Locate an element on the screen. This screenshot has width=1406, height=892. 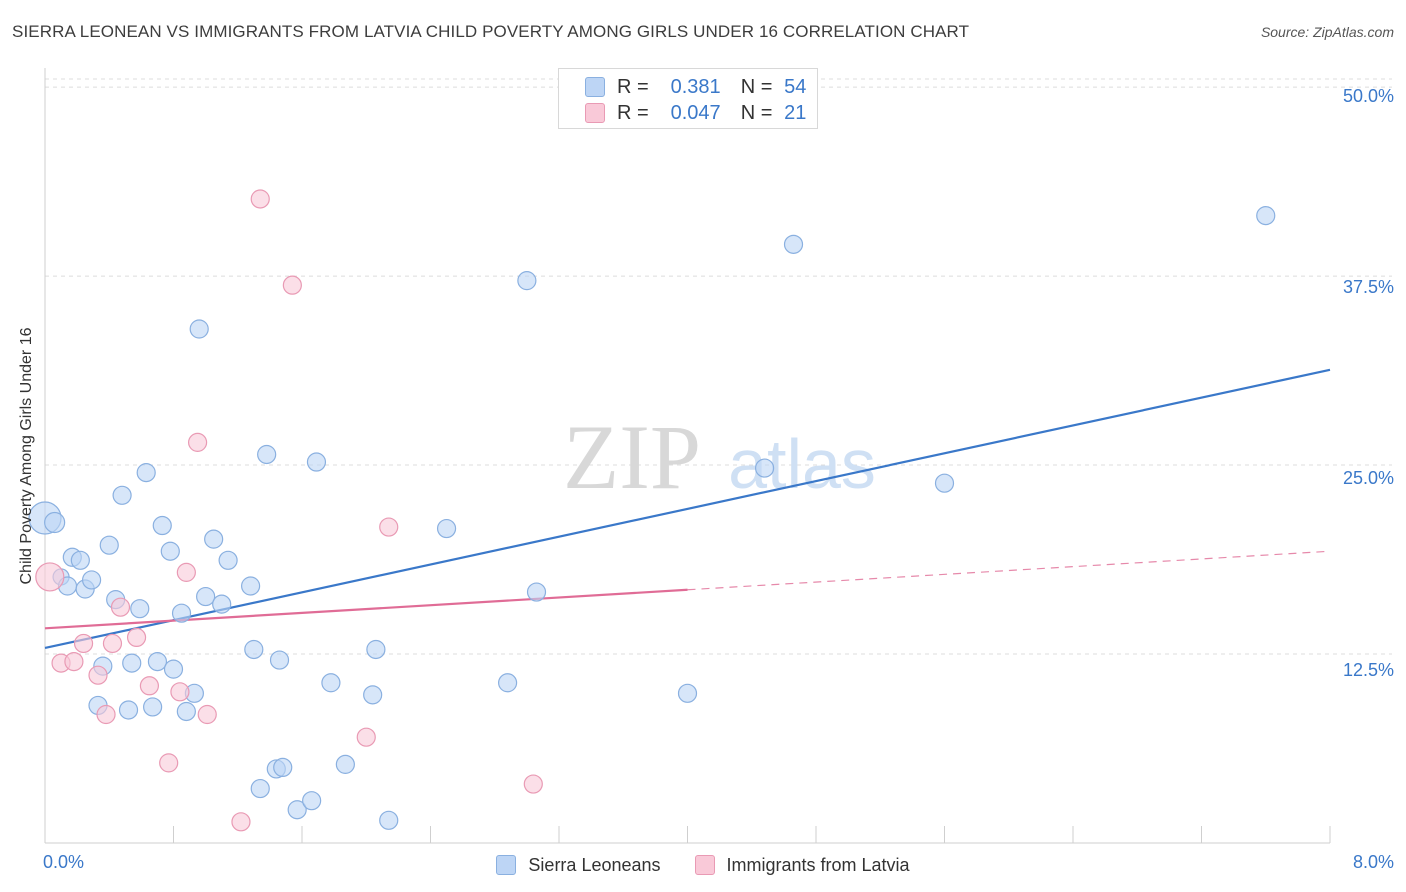
legend-row-pink: R = 0.047 N = 21 is located at coordinates (695, 113).